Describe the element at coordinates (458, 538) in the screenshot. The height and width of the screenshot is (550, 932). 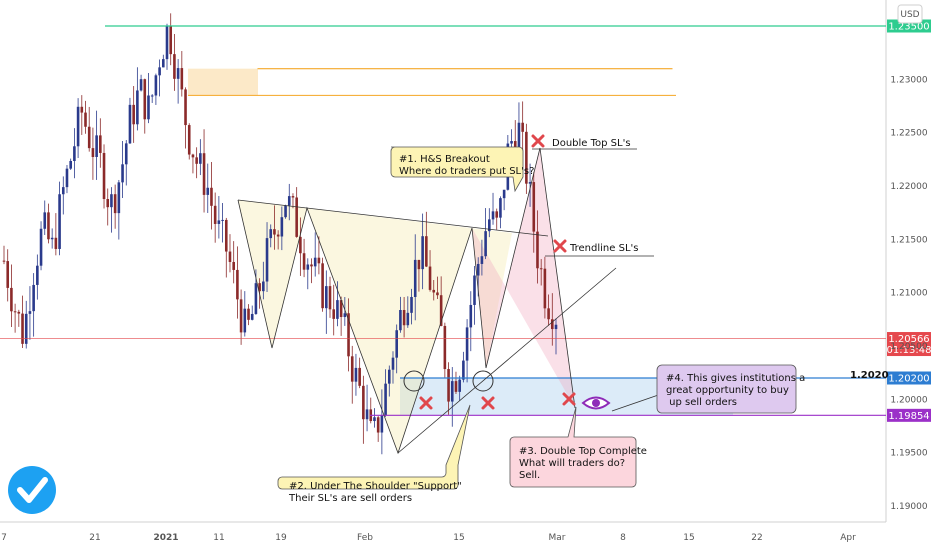
I see `x-tick-label: 15` at that location.